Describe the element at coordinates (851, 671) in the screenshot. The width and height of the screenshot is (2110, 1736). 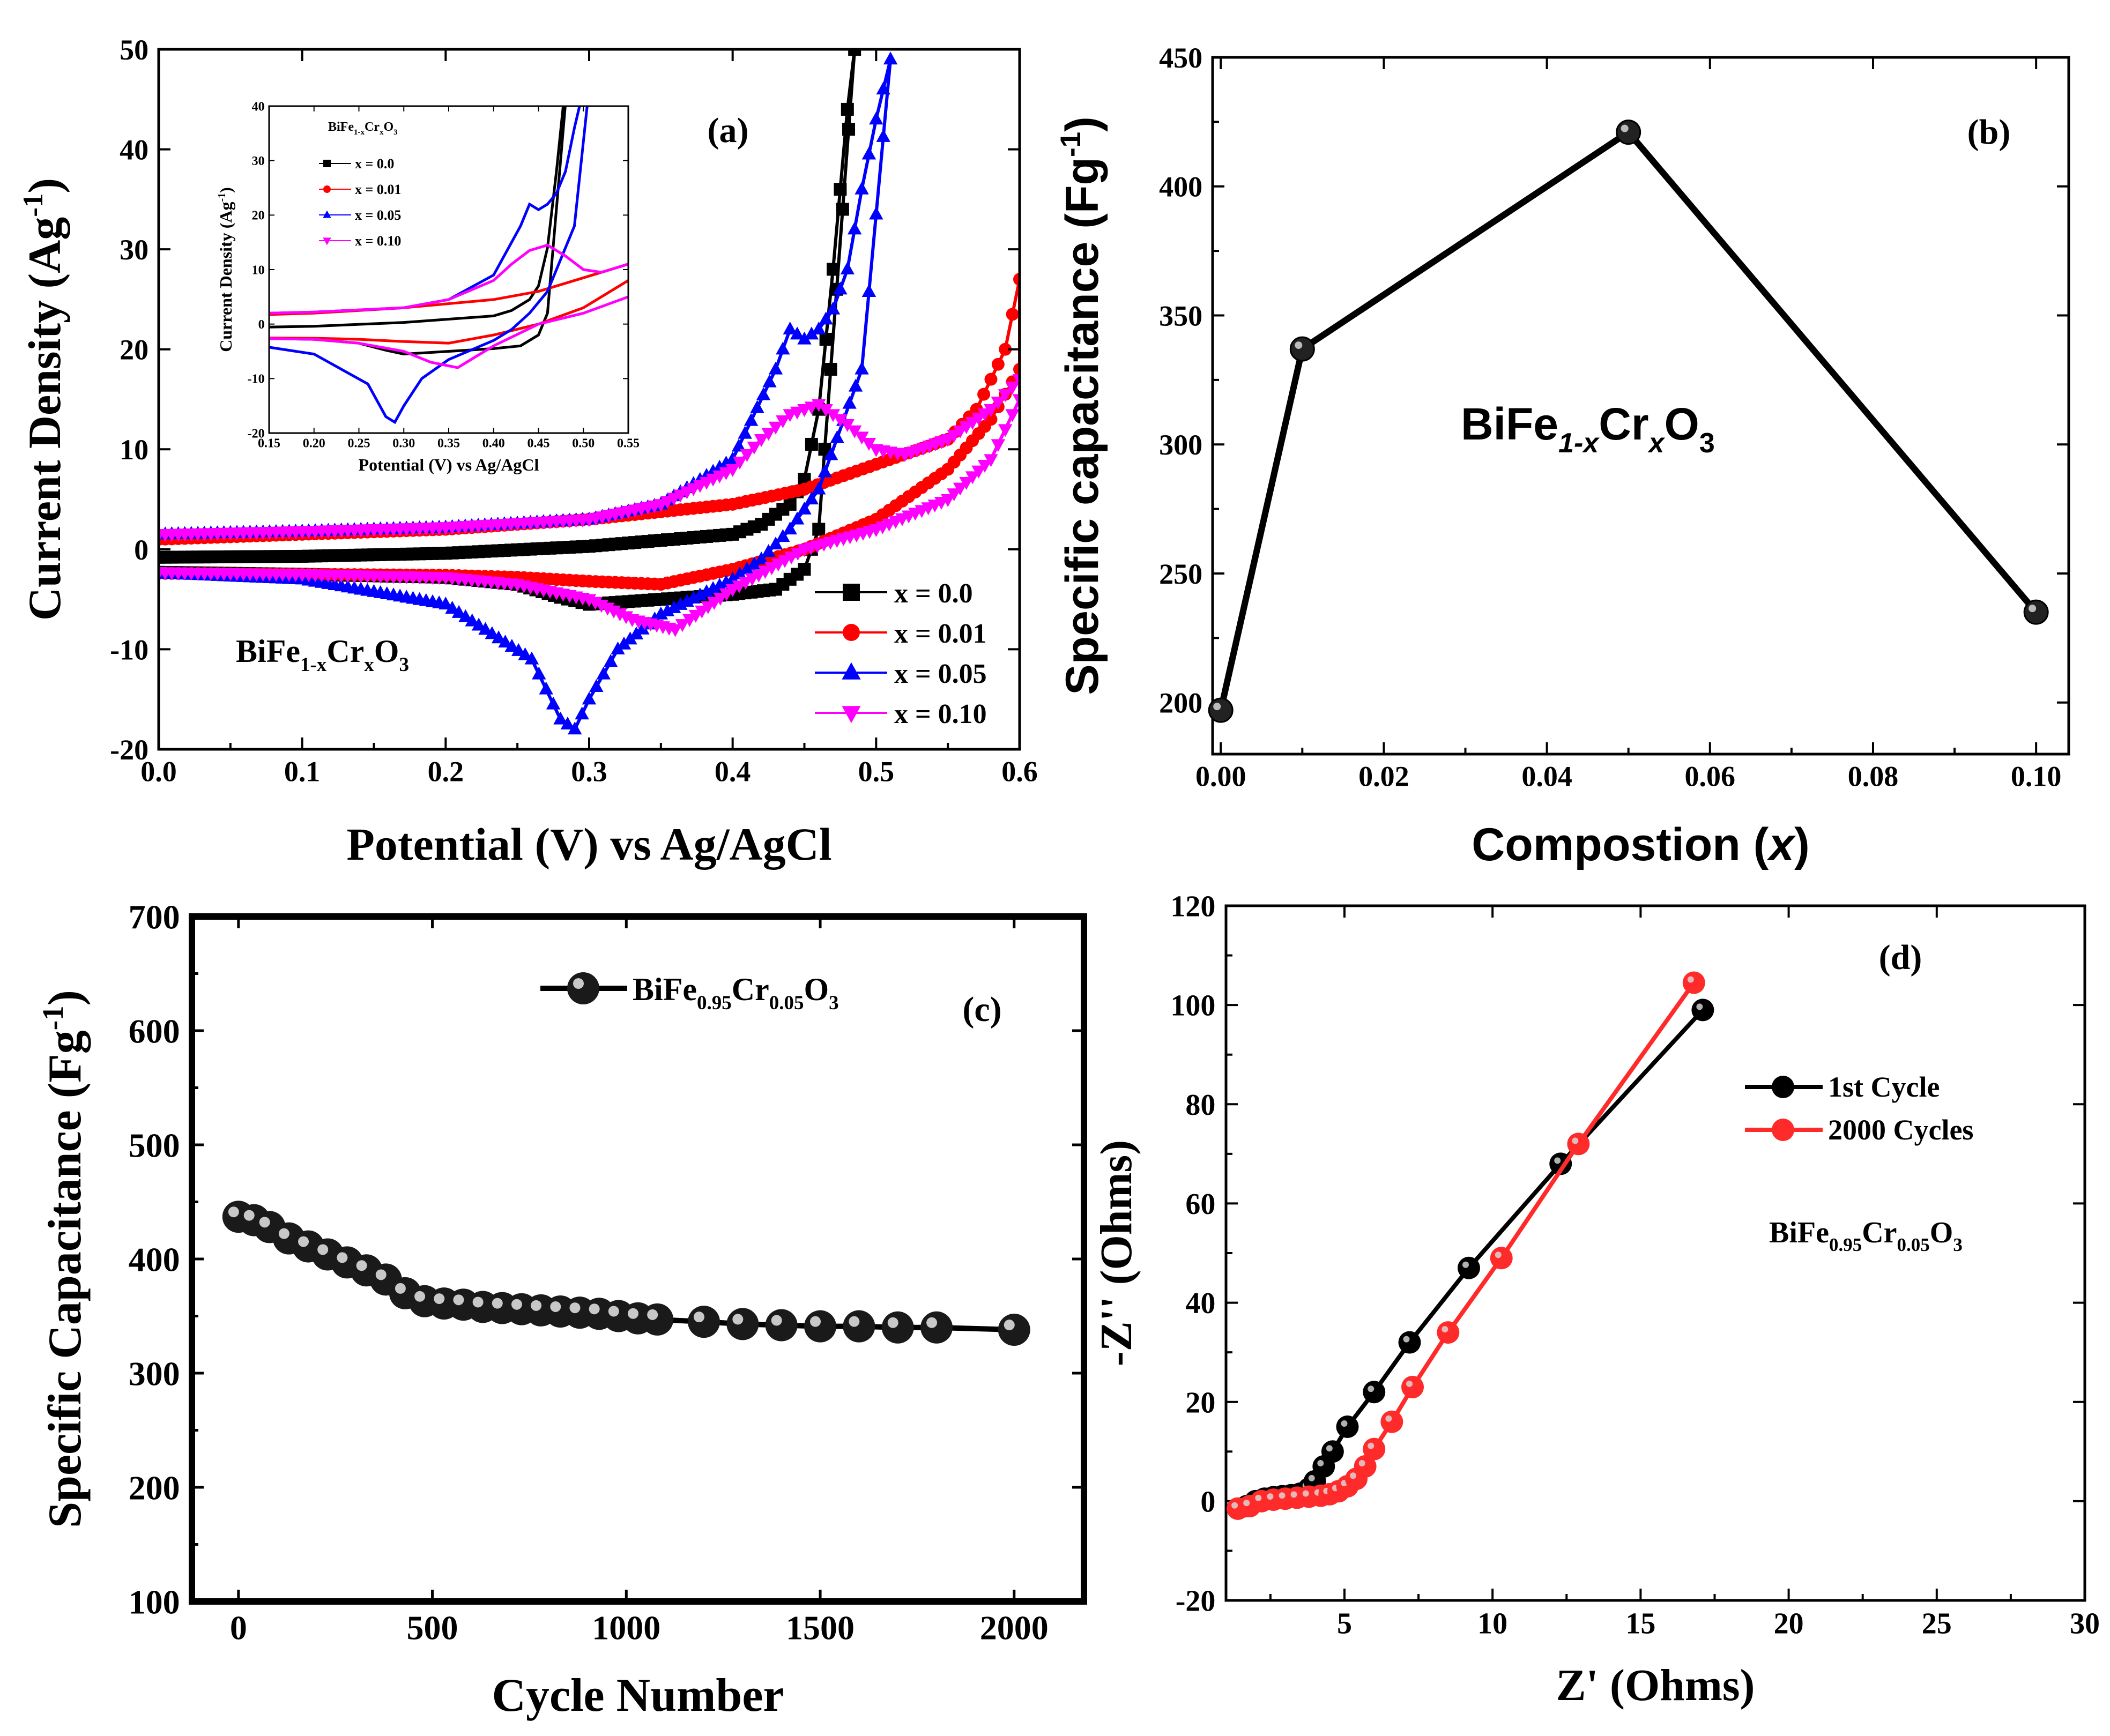
I see `legend-marker` at that location.